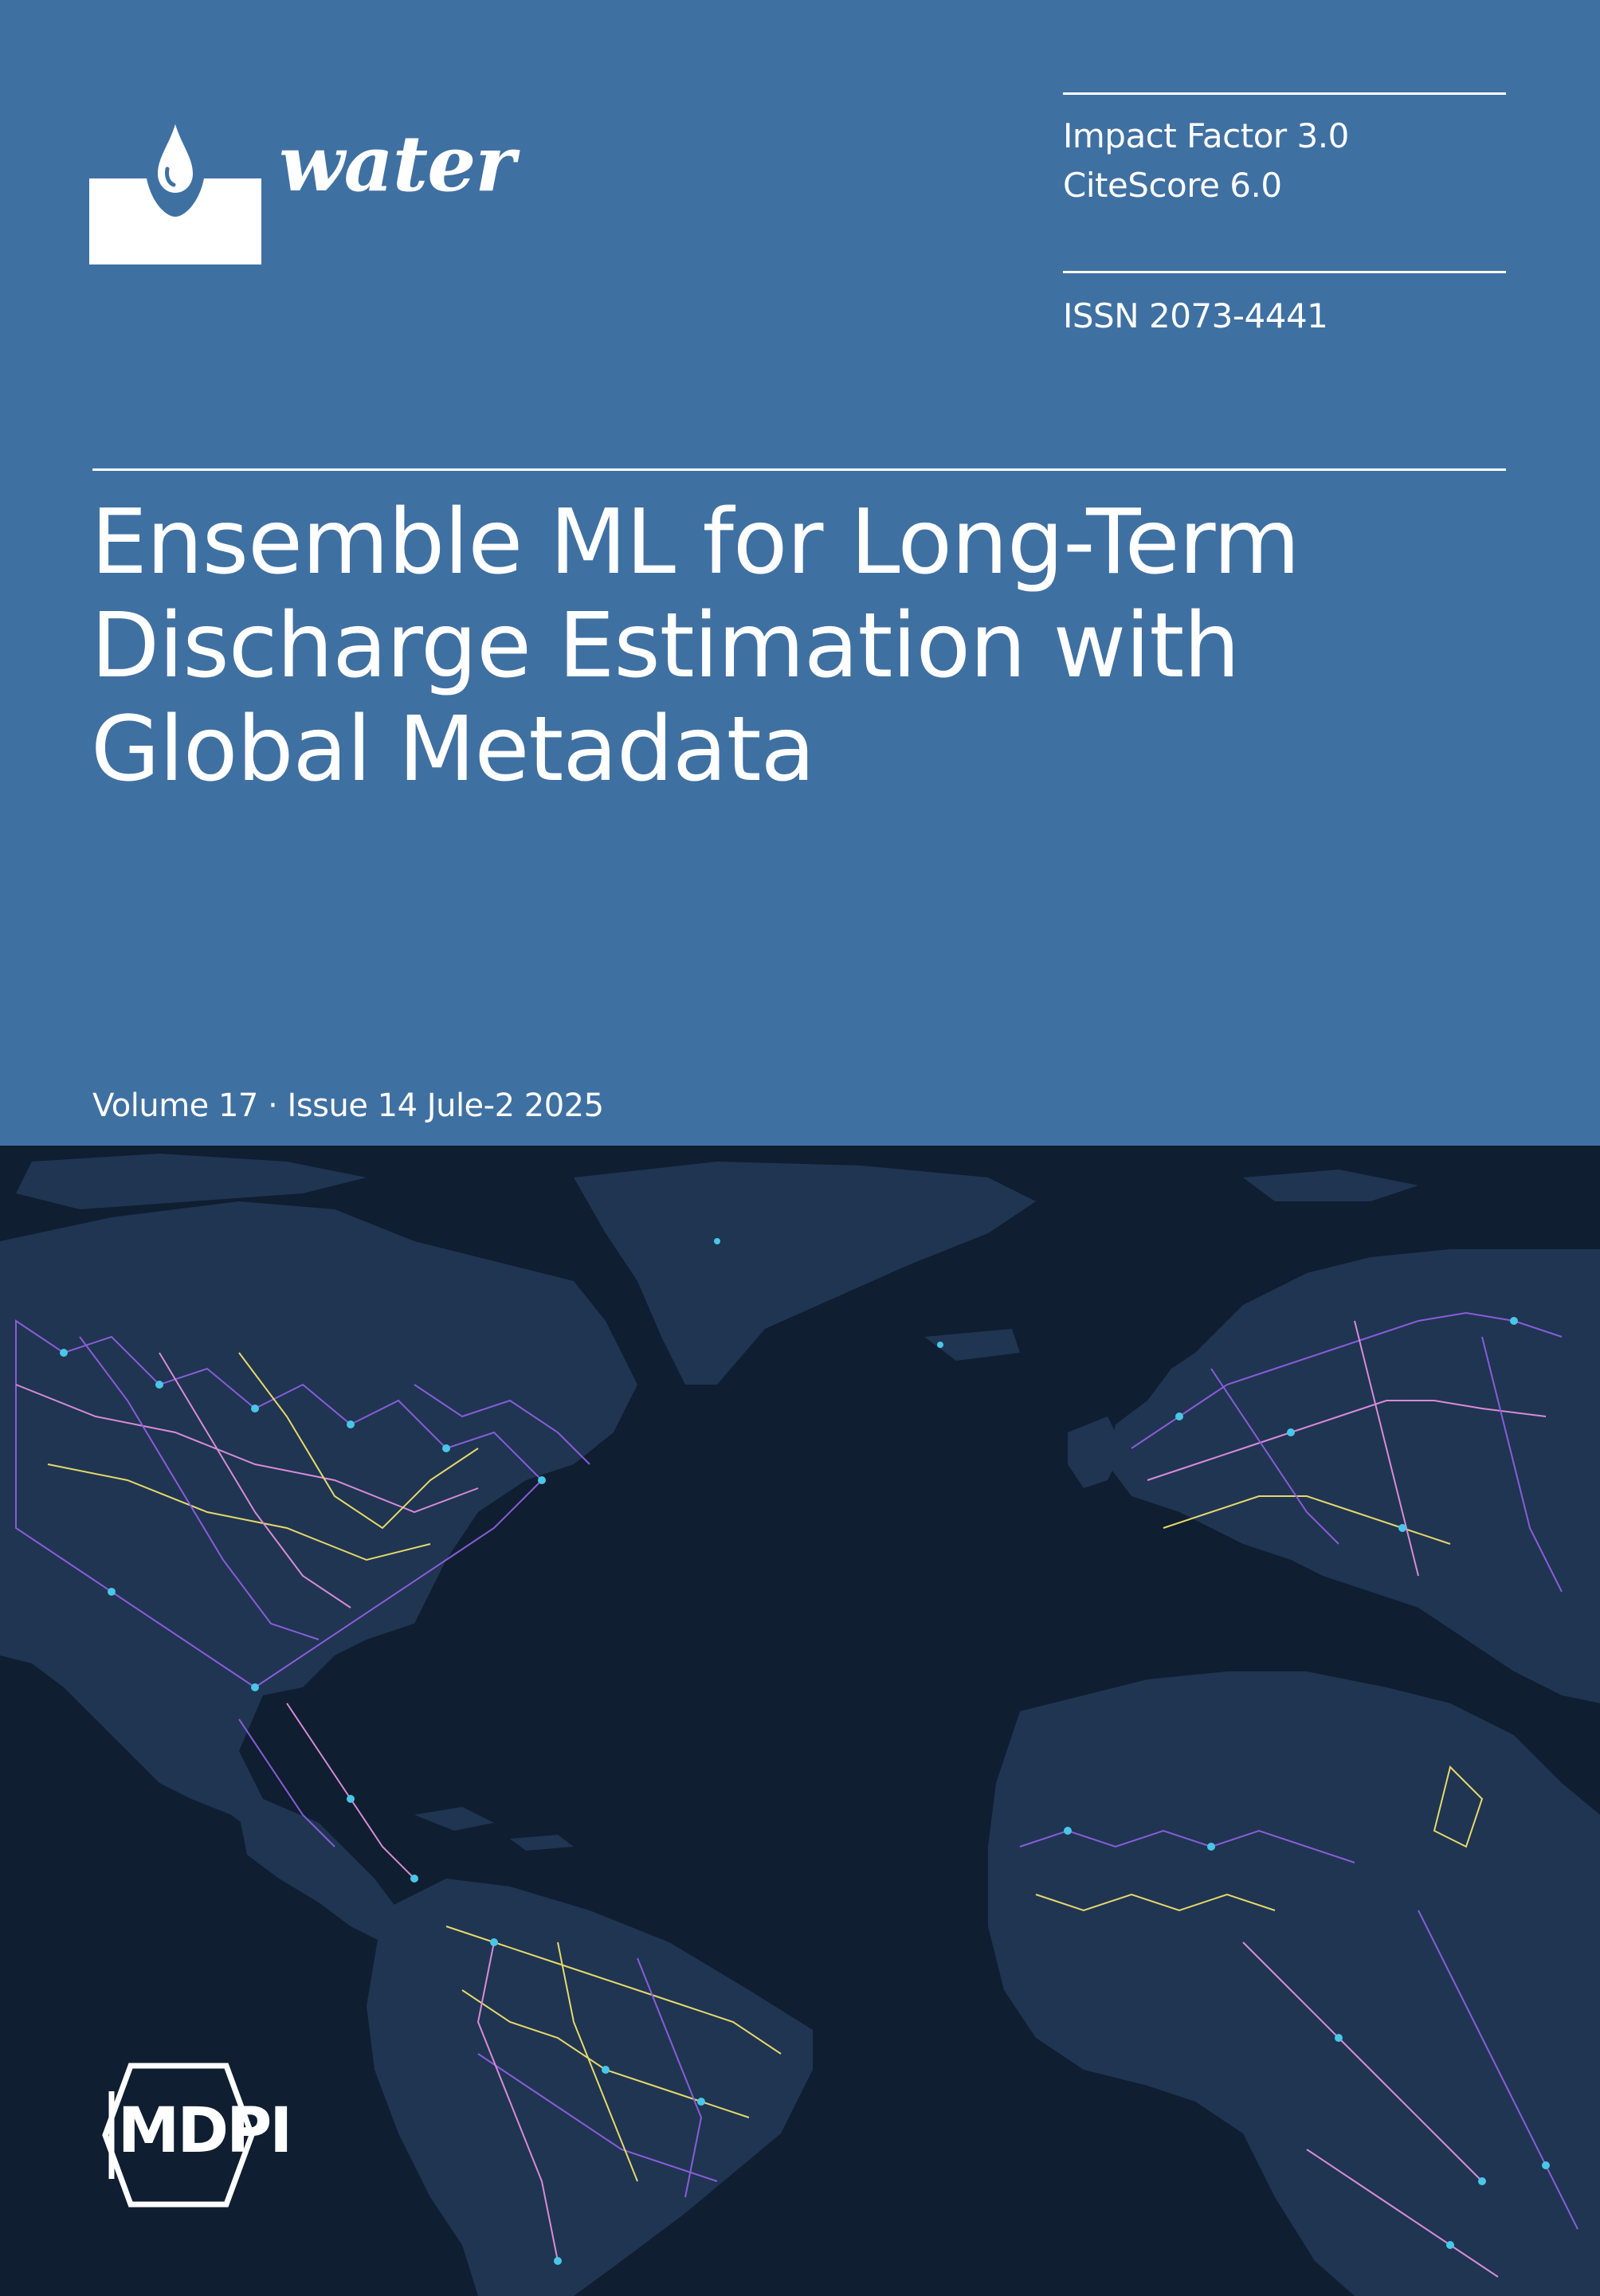  I want to click on title-line: Discharge Estimation with, so click(665, 646).